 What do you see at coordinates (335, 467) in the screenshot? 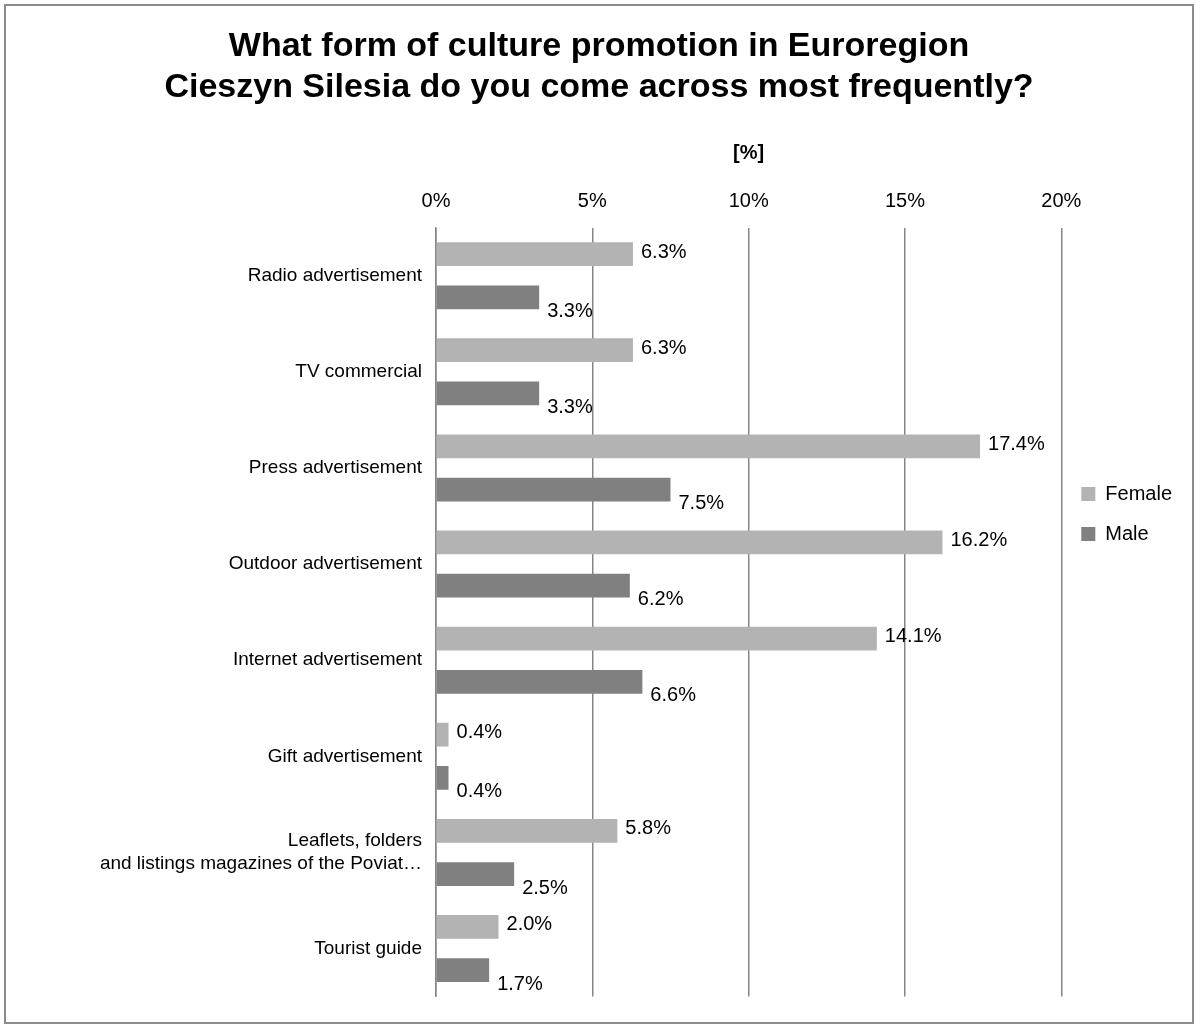
I see `y-tick-label: Press advertisement` at bounding box center [335, 467].